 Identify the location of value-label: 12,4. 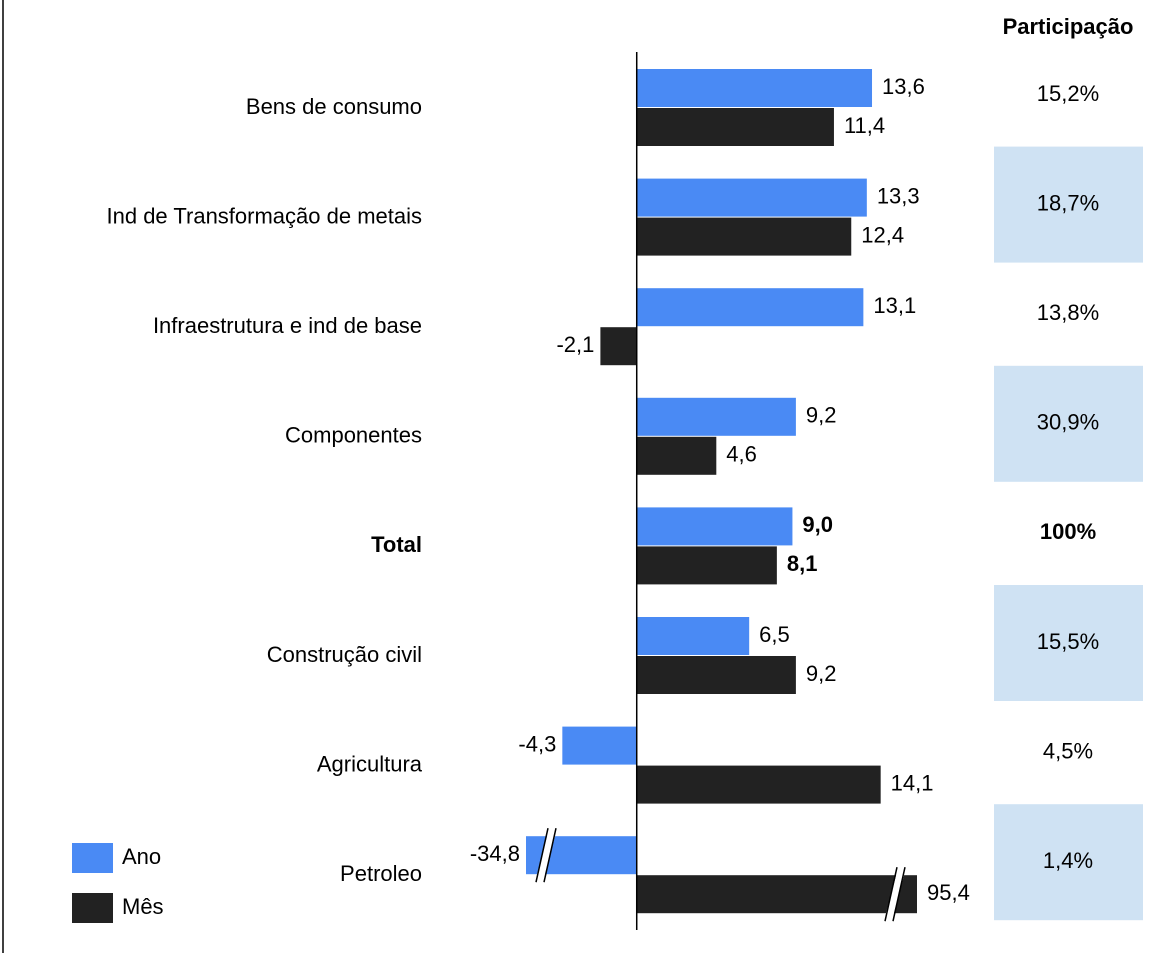
(882, 234).